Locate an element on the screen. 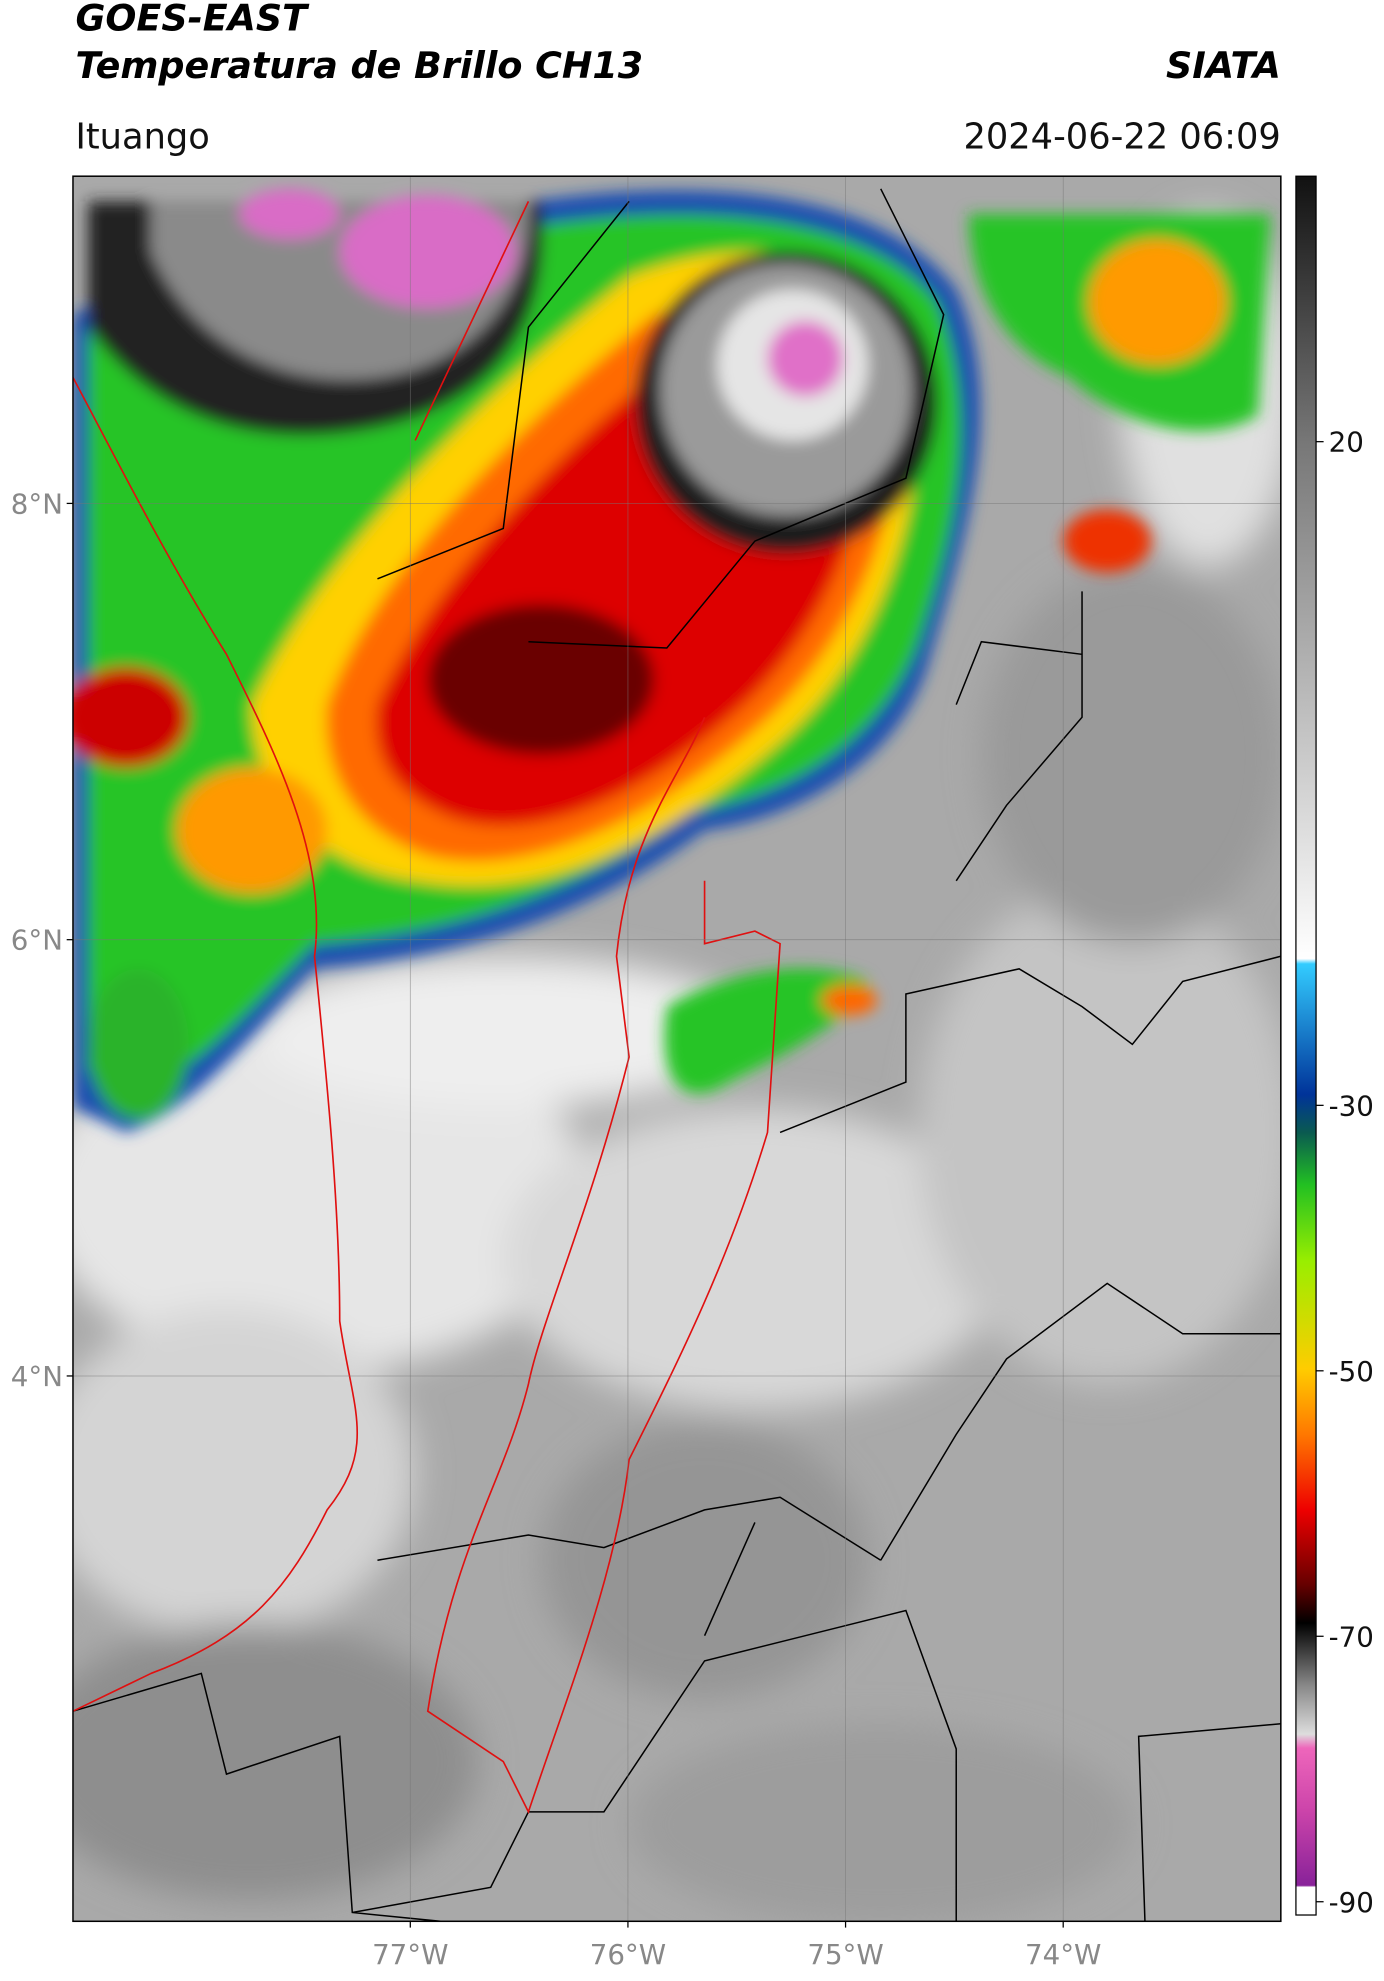  y-tick-label: 8°N is located at coordinates (37, 503).